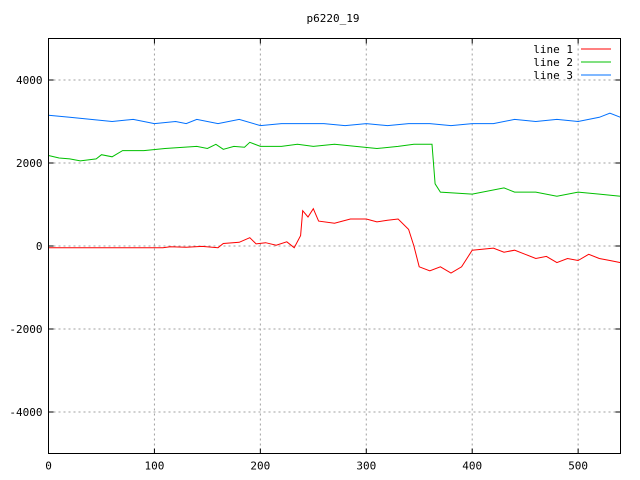 This screenshot has height=480, width=640. What do you see at coordinates (260, 466) in the screenshot?
I see `x-tick-label: 200` at bounding box center [260, 466].